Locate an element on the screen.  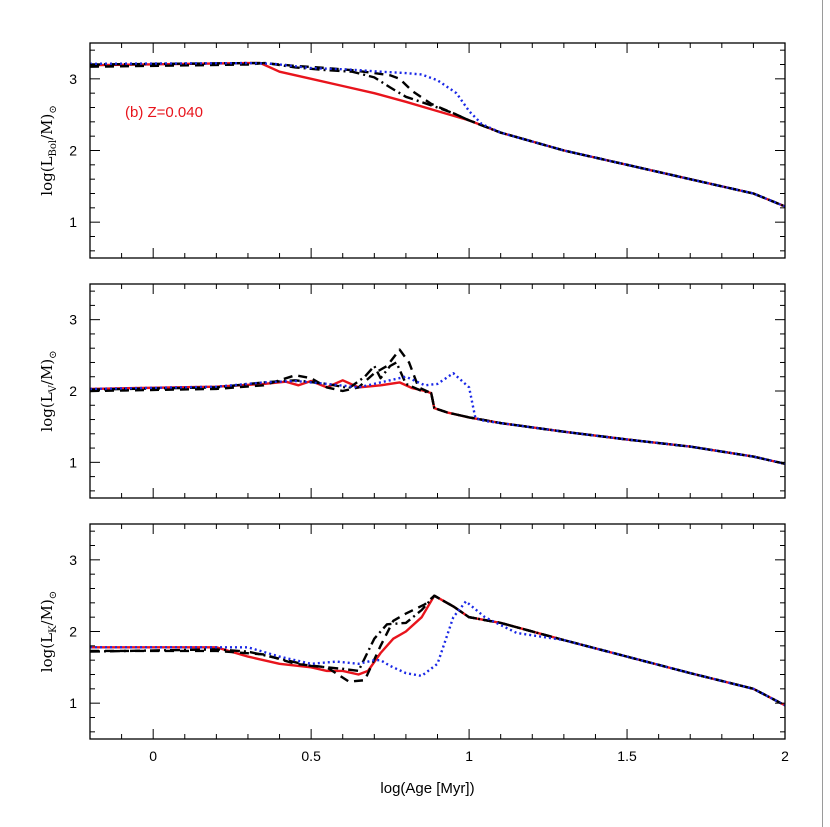
x-tick-label: 0.5 is located at coordinates (311, 756).